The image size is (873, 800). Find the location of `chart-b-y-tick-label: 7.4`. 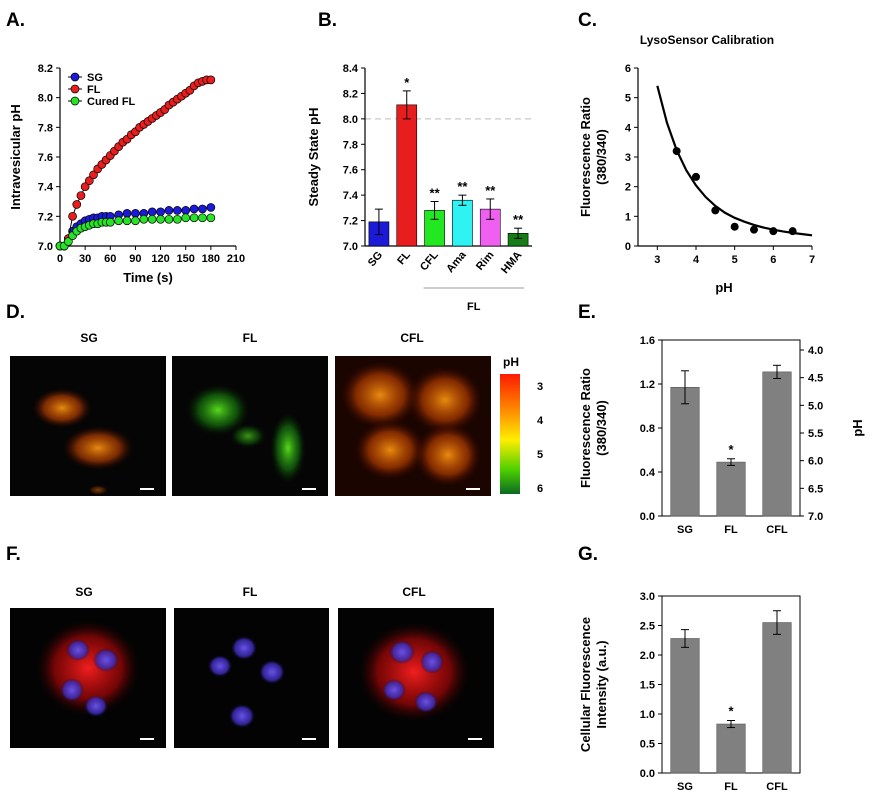

chart-b-y-tick-label: 7.4 is located at coordinates (351, 196).